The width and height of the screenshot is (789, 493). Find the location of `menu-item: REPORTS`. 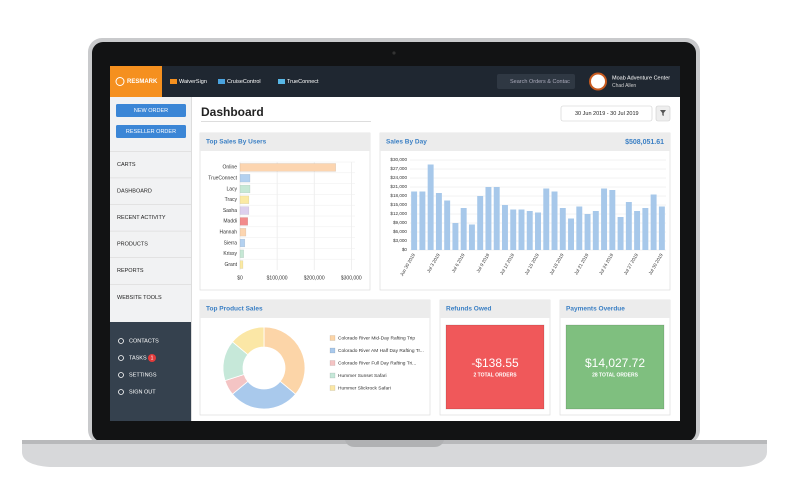

menu-item: REPORTS is located at coordinates (130, 271).